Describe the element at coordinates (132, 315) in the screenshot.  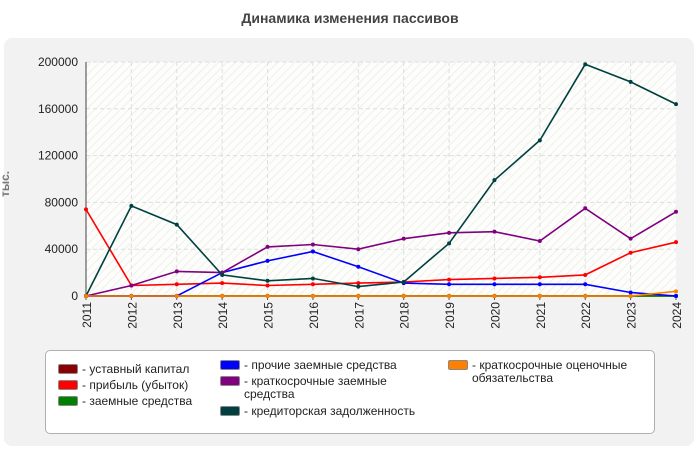
I see `x-tick-label: 2012` at that location.